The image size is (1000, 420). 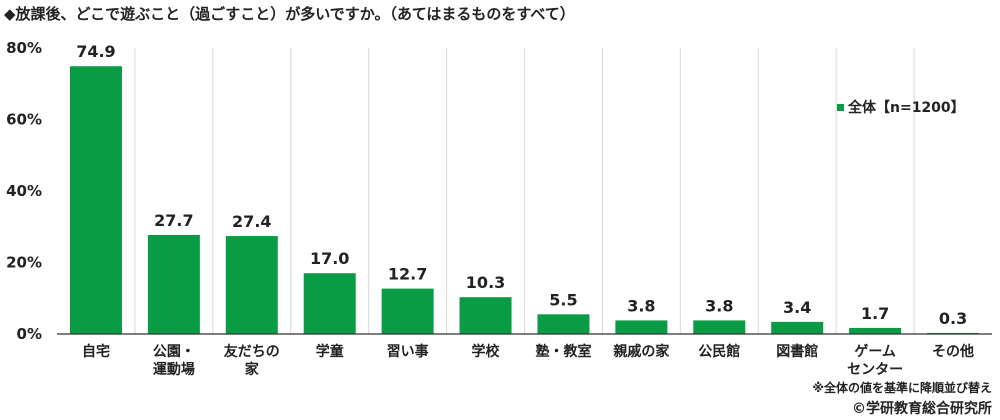 What do you see at coordinates (922, 409) in the screenshot?
I see `copyright-credit: ©学研教育総合研究所` at bounding box center [922, 409].